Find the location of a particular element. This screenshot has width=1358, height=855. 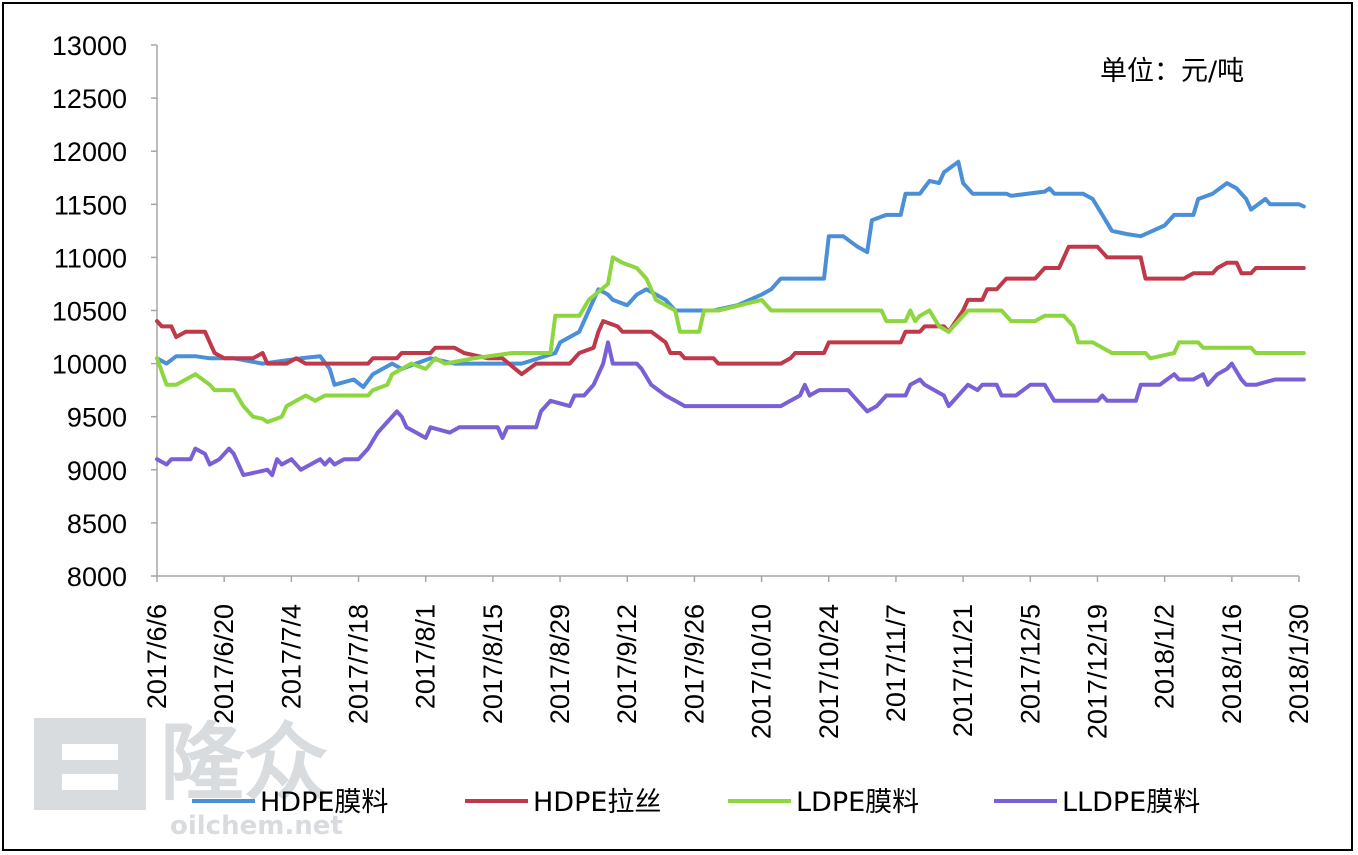

x-tick-label: 2017/8/29 is located at coordinates (560, 664).